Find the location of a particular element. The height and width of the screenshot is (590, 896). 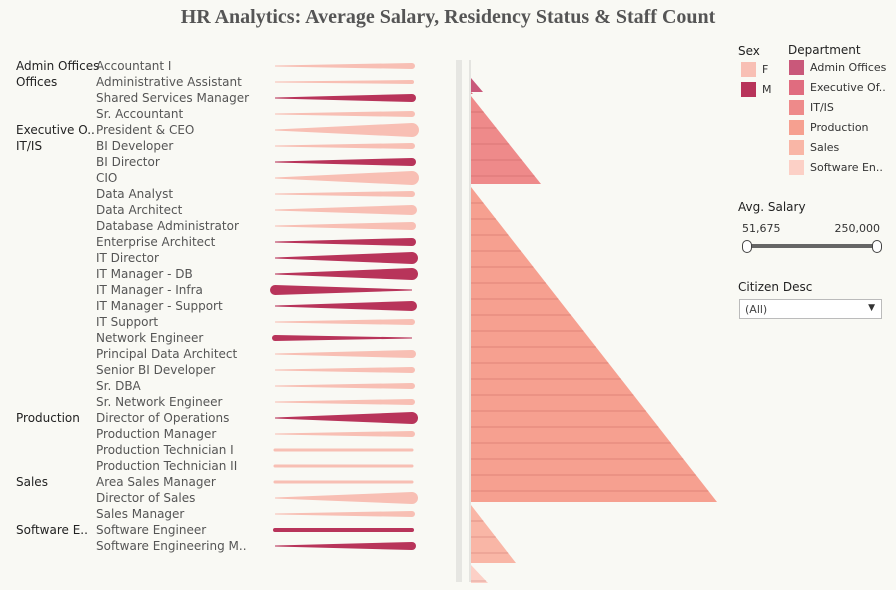

position-label: CIO is located at coordinates (106, 178).